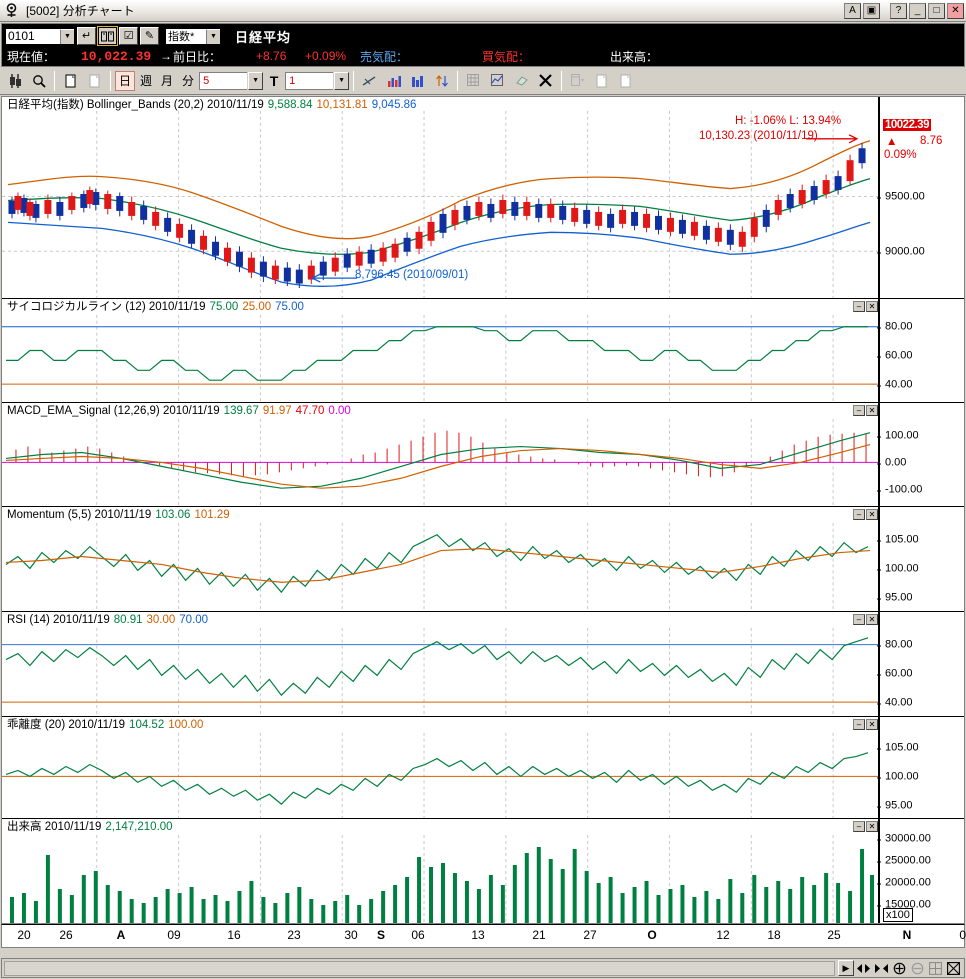 The image size is (966, 979). I want to click on axis-tick: 105.00, so click(898, 748).